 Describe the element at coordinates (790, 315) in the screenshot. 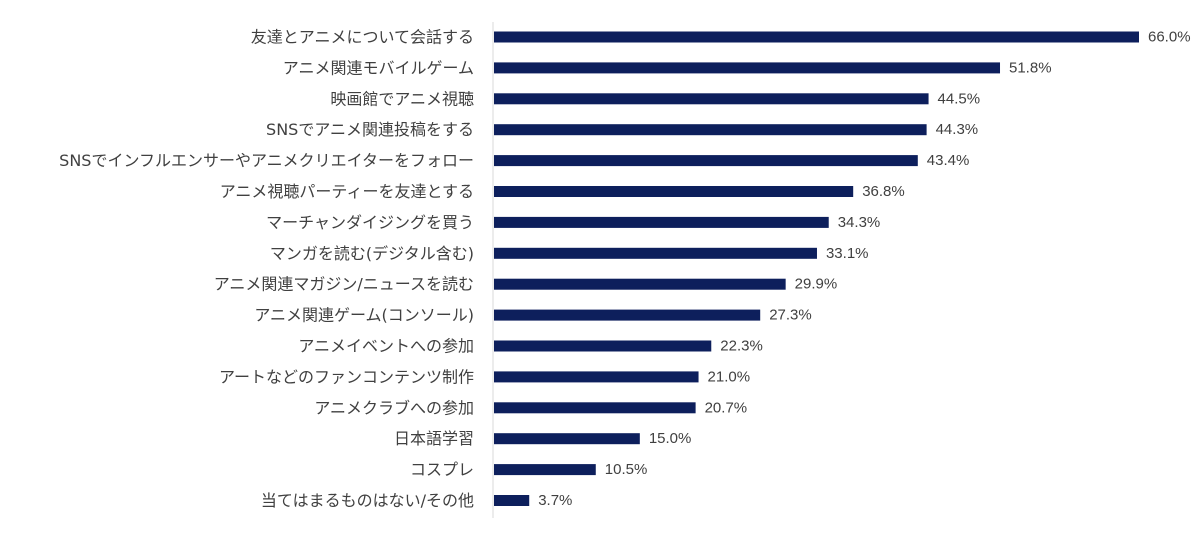

I see `value-label: 27.3%` at that location.